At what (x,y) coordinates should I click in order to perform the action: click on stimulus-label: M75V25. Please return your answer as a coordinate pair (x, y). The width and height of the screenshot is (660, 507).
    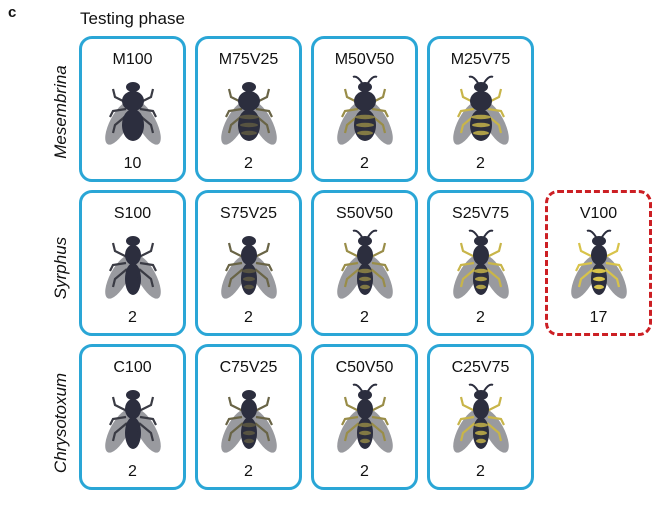
    Looking at the image, I should click on (248, 59).